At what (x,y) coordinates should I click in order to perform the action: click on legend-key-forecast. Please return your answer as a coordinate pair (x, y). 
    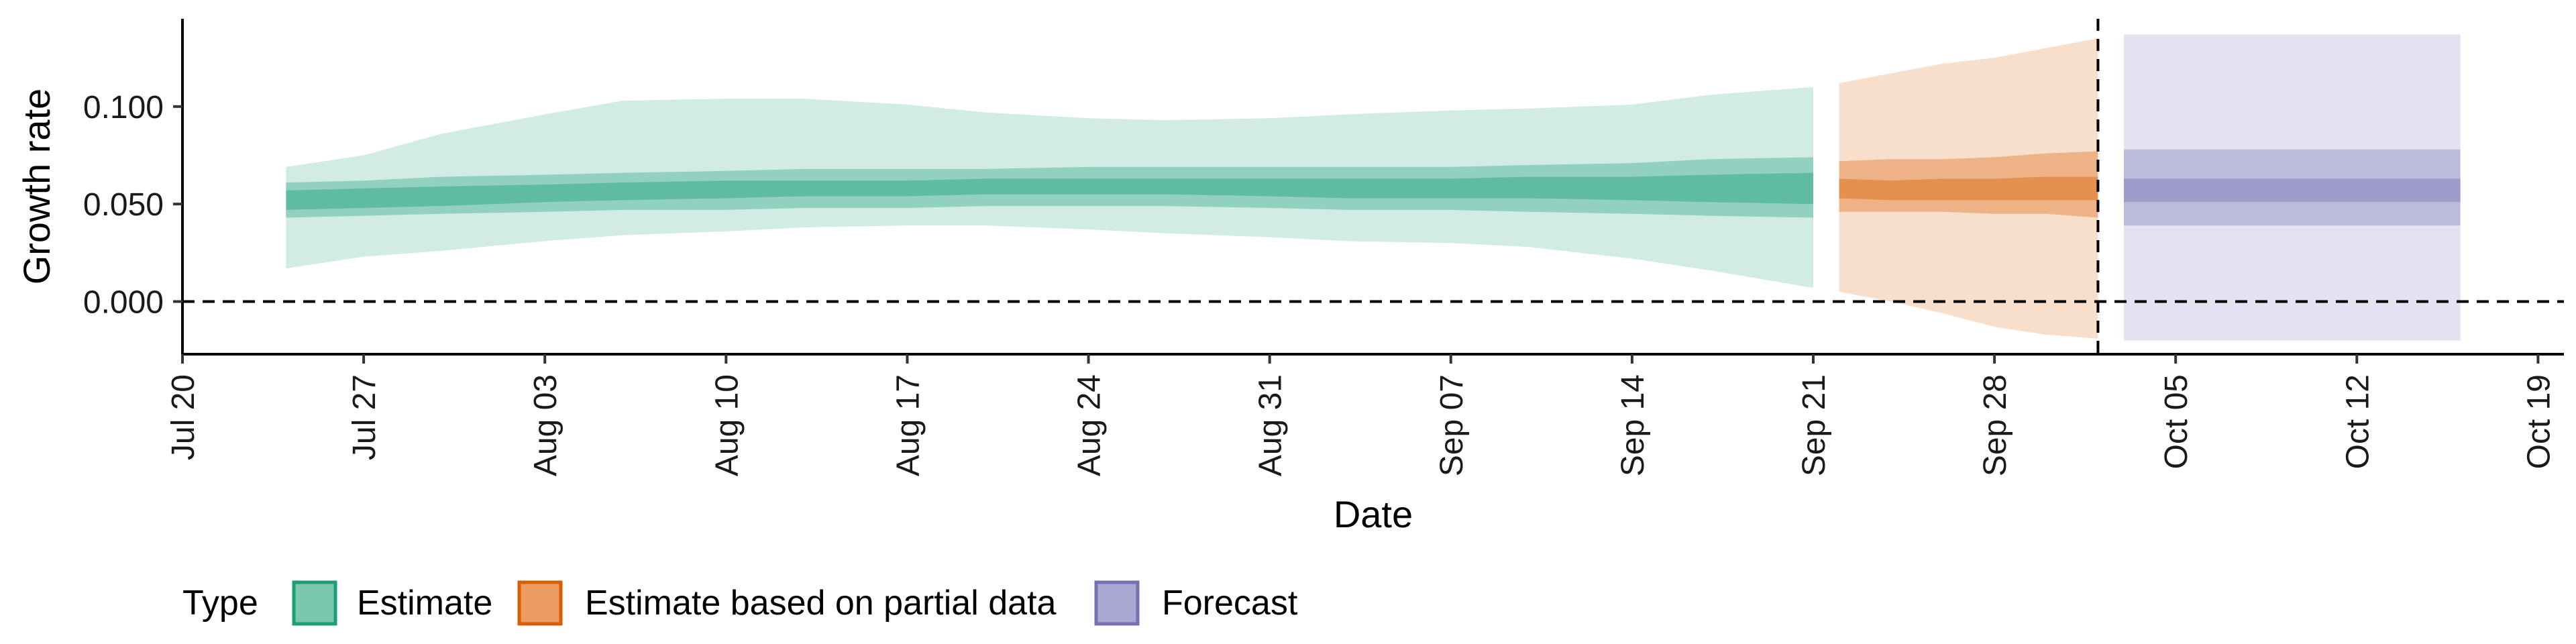
    Looking at the image, I should click on (1117, 603).